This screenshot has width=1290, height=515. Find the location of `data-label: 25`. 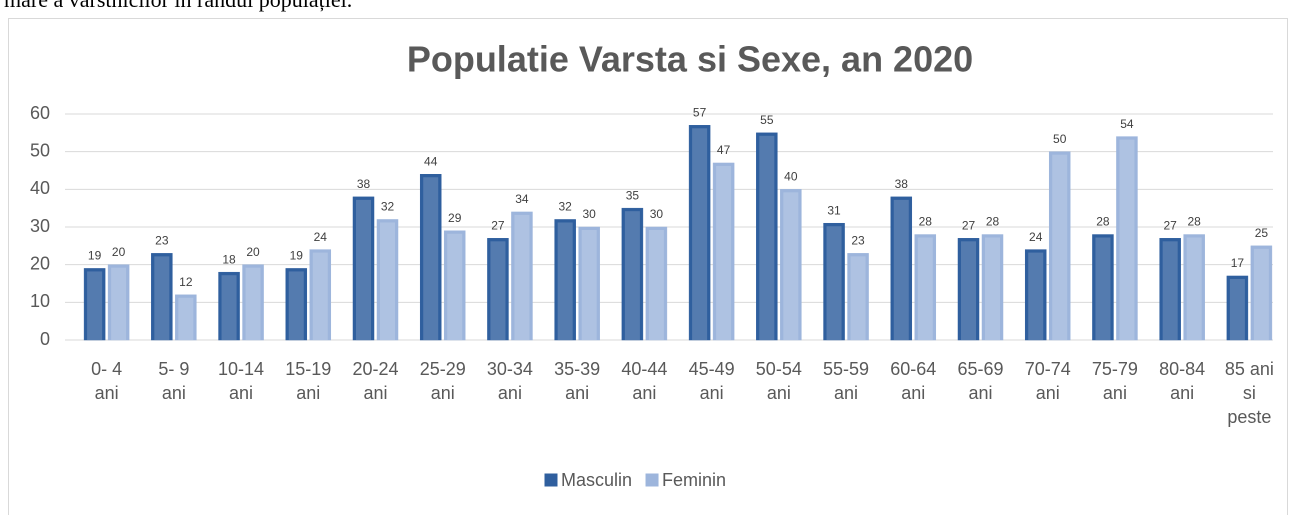

data-label: 25 is located at coordinates (1262, 233).